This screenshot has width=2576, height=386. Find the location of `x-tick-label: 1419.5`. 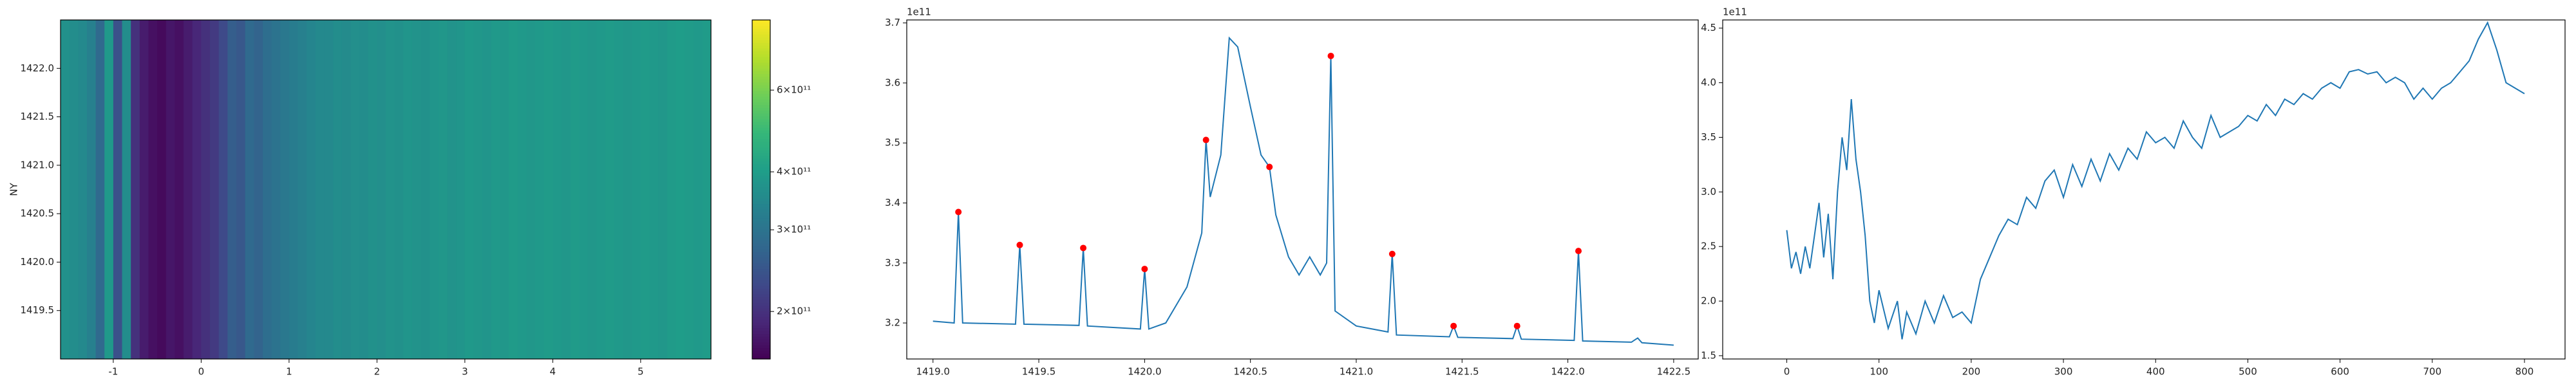

x-tick-label: 1419.5 is located at coordinates (1039, 372).